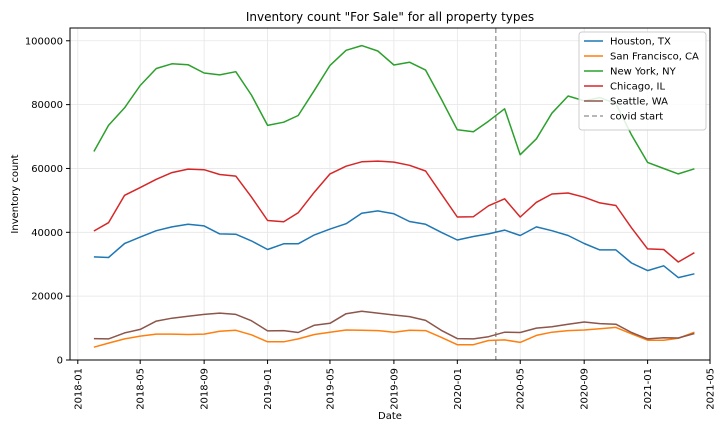  What do you see at coordinates (648, 389) in the screenshot?
I see `x-tick-label: 2021-01` at bounding box center [648, 389].